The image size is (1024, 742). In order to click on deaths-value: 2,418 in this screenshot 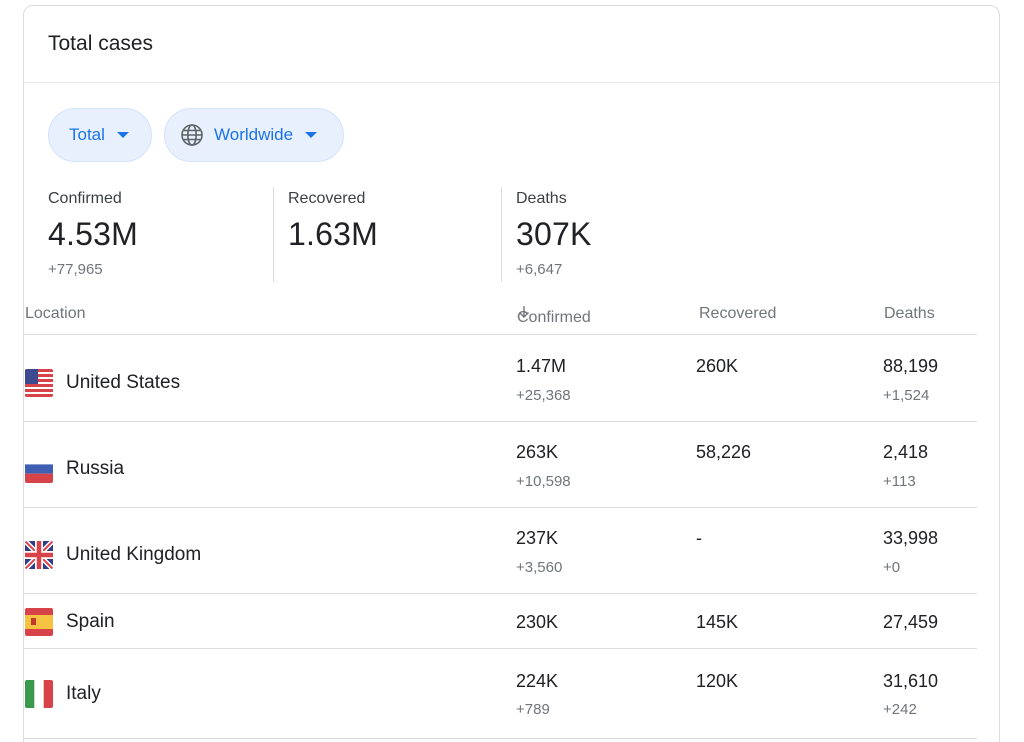, I will do `click(906, 452)`.